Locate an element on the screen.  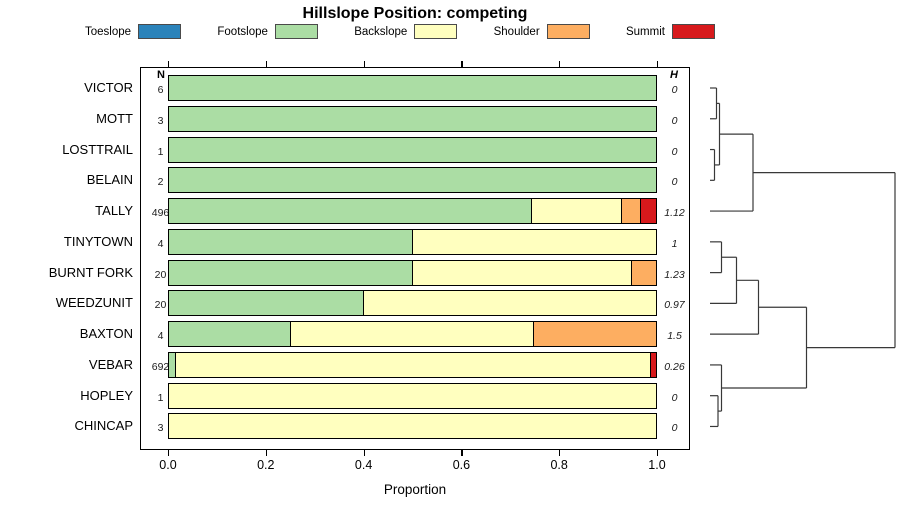
row-label: TINYTOWN is located at coordinates (98, 241).